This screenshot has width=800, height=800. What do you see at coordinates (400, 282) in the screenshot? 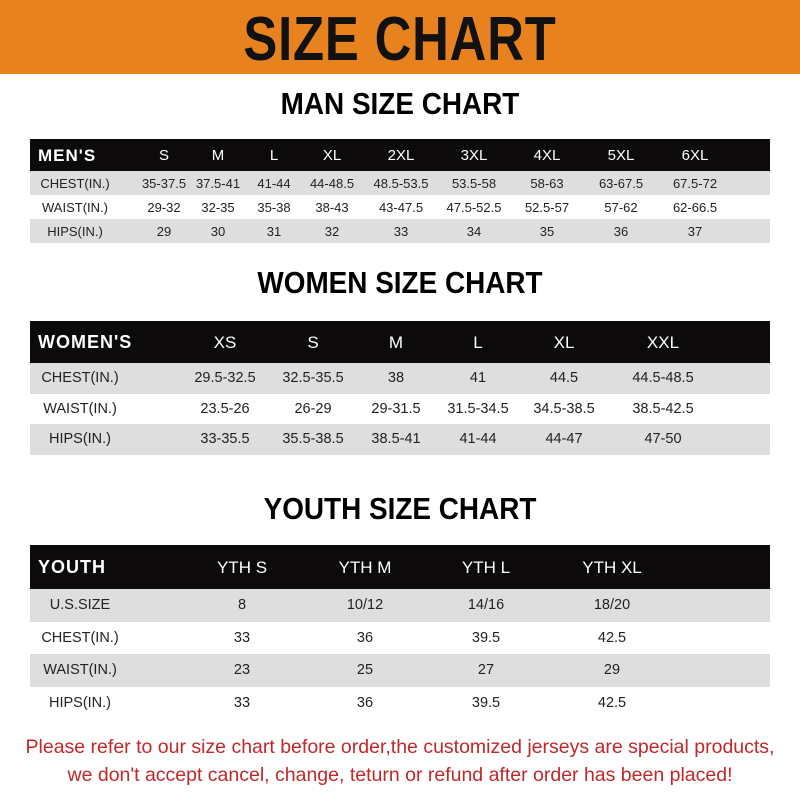
I see `women-section-title: WOMEN SIZE CHART` at bounding box center [400, 282].